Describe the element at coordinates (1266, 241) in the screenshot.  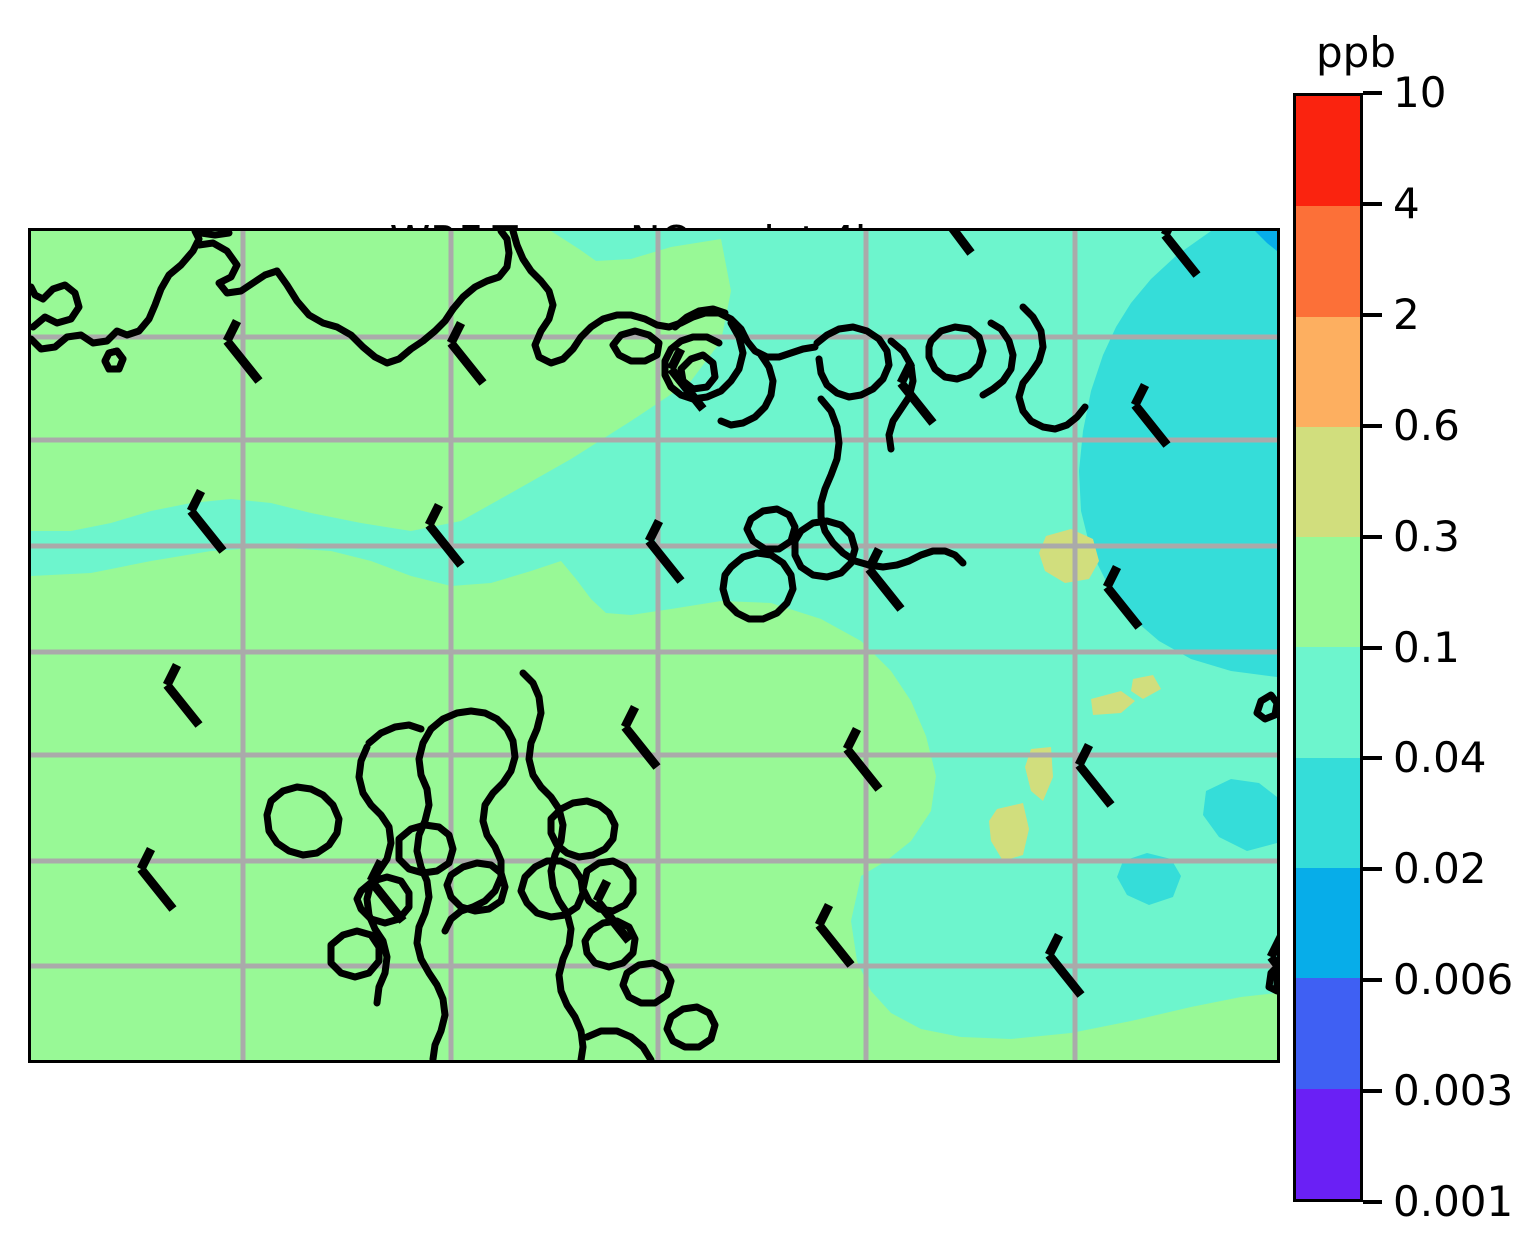
I see `contour-region-blue` at that location.